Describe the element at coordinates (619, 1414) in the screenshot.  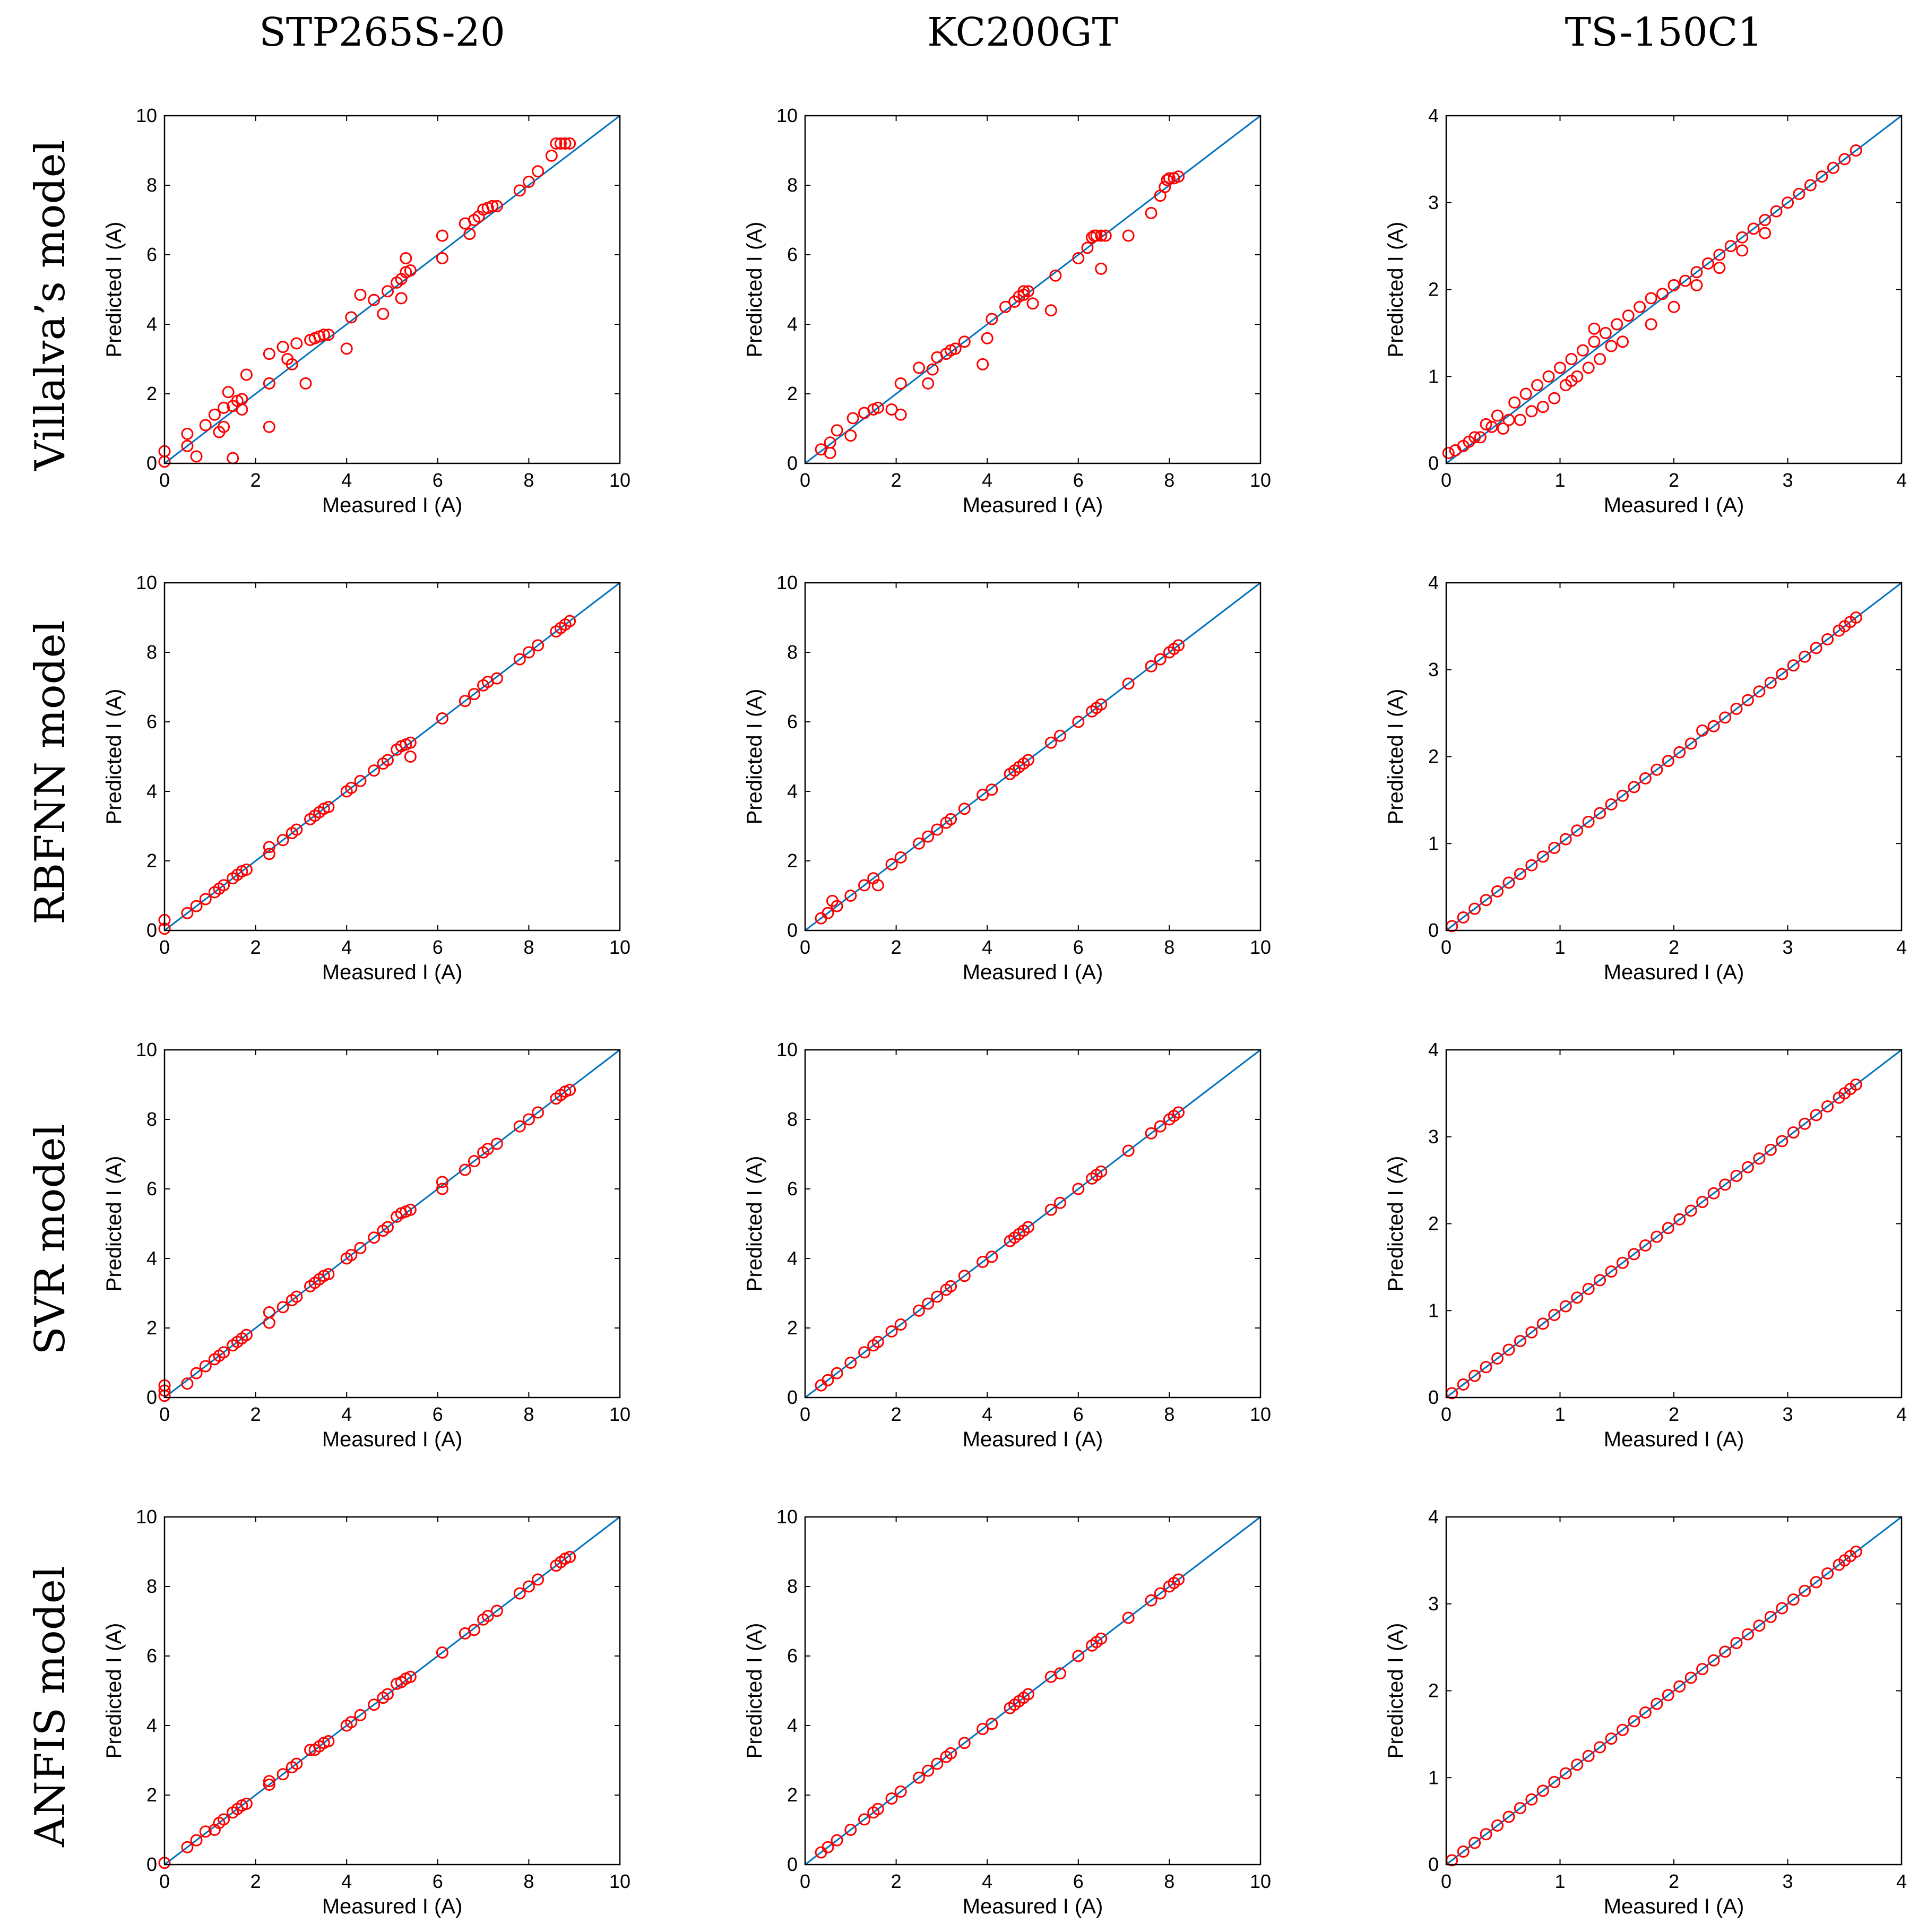
I see `x-tick-label: 10` at that location.